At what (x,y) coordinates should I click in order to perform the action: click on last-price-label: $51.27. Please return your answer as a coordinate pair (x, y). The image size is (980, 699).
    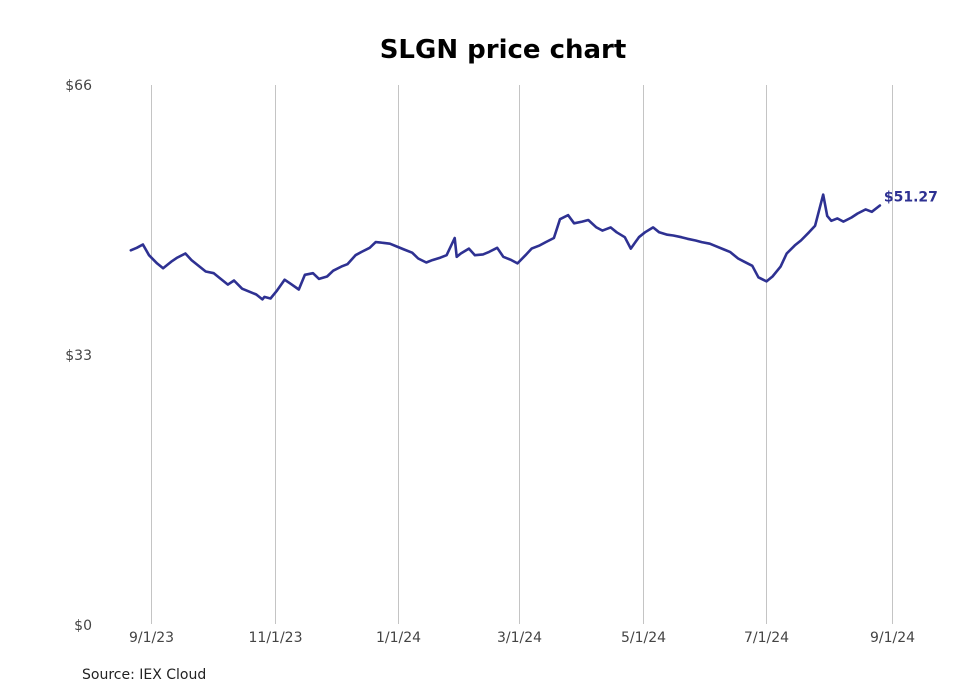
    Looking at the image, I should click on (911, 198).